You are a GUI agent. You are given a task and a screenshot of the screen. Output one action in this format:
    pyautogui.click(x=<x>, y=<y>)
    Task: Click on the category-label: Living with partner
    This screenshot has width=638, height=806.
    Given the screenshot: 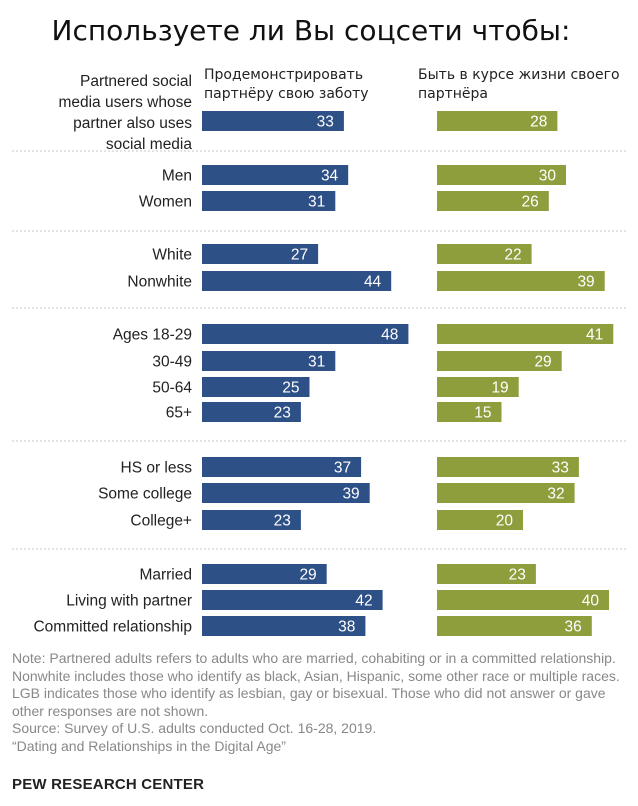 What is the action you would take?
    pyautogui.click(x=129, y=601)
    